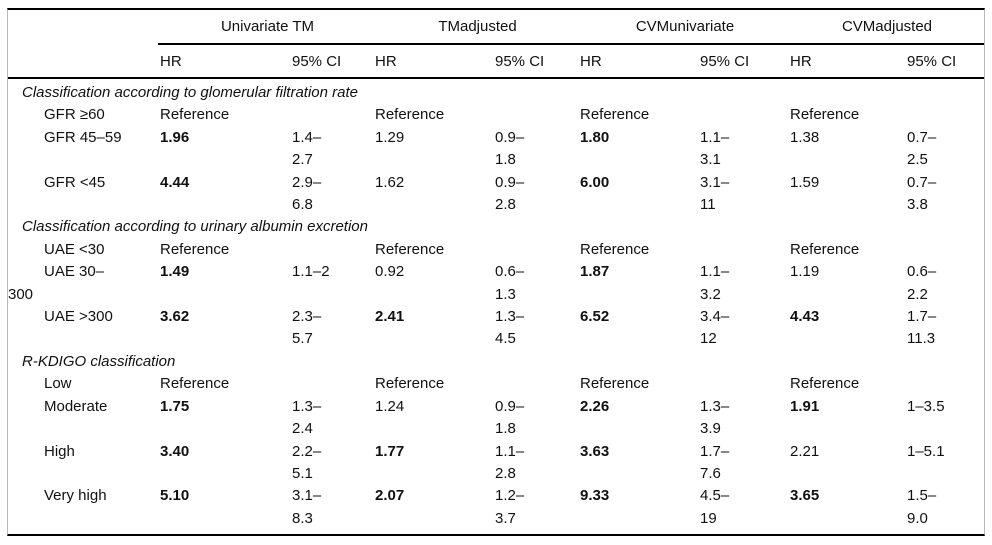 The image size is (992, 545). What do you see at coordinates (175, 182) in the screenshot?
I see `hr-value: 4.44` at bounding box center [175, 182].